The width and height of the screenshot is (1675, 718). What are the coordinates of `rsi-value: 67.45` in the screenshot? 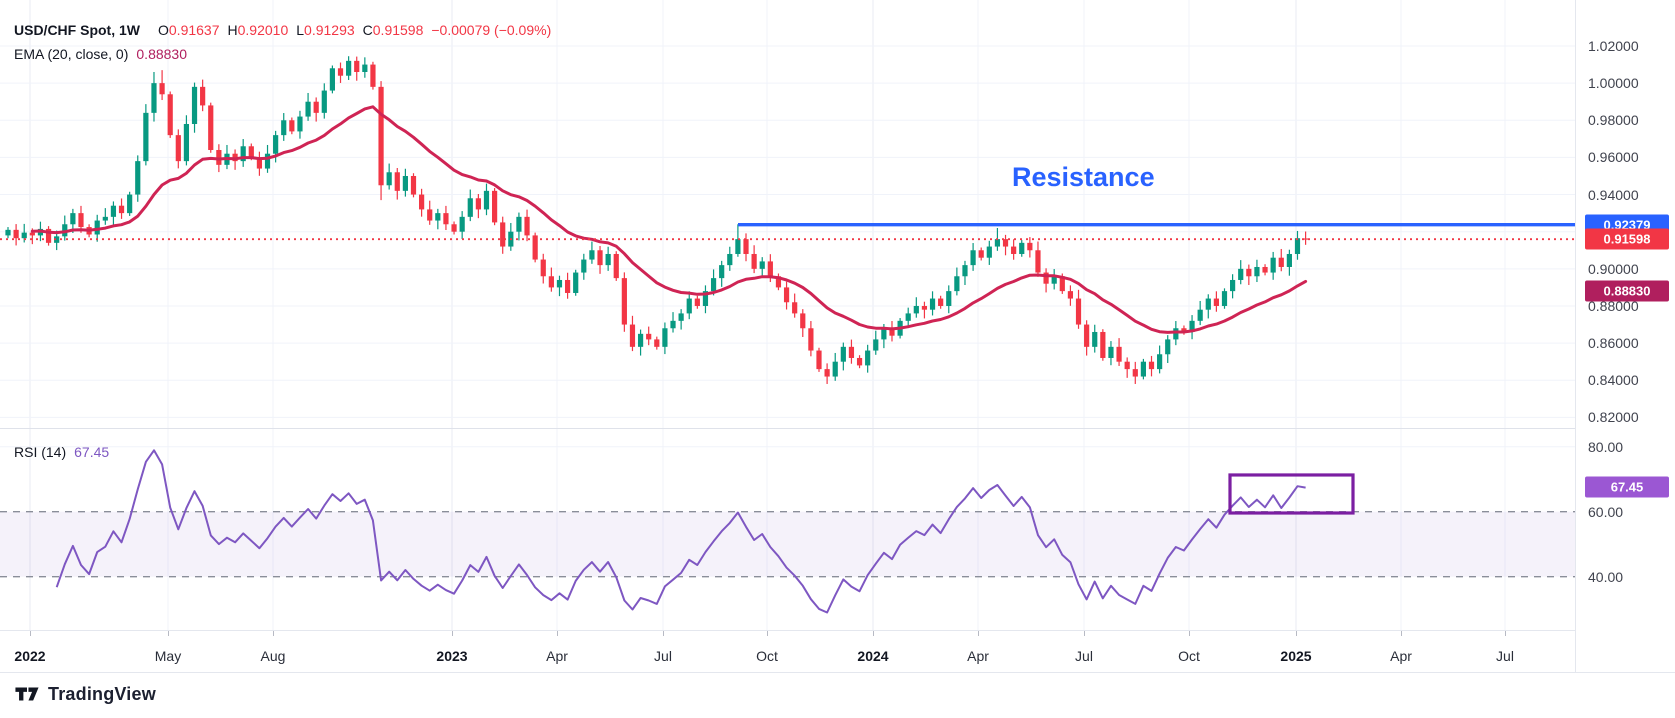 It's located at (92, 452).